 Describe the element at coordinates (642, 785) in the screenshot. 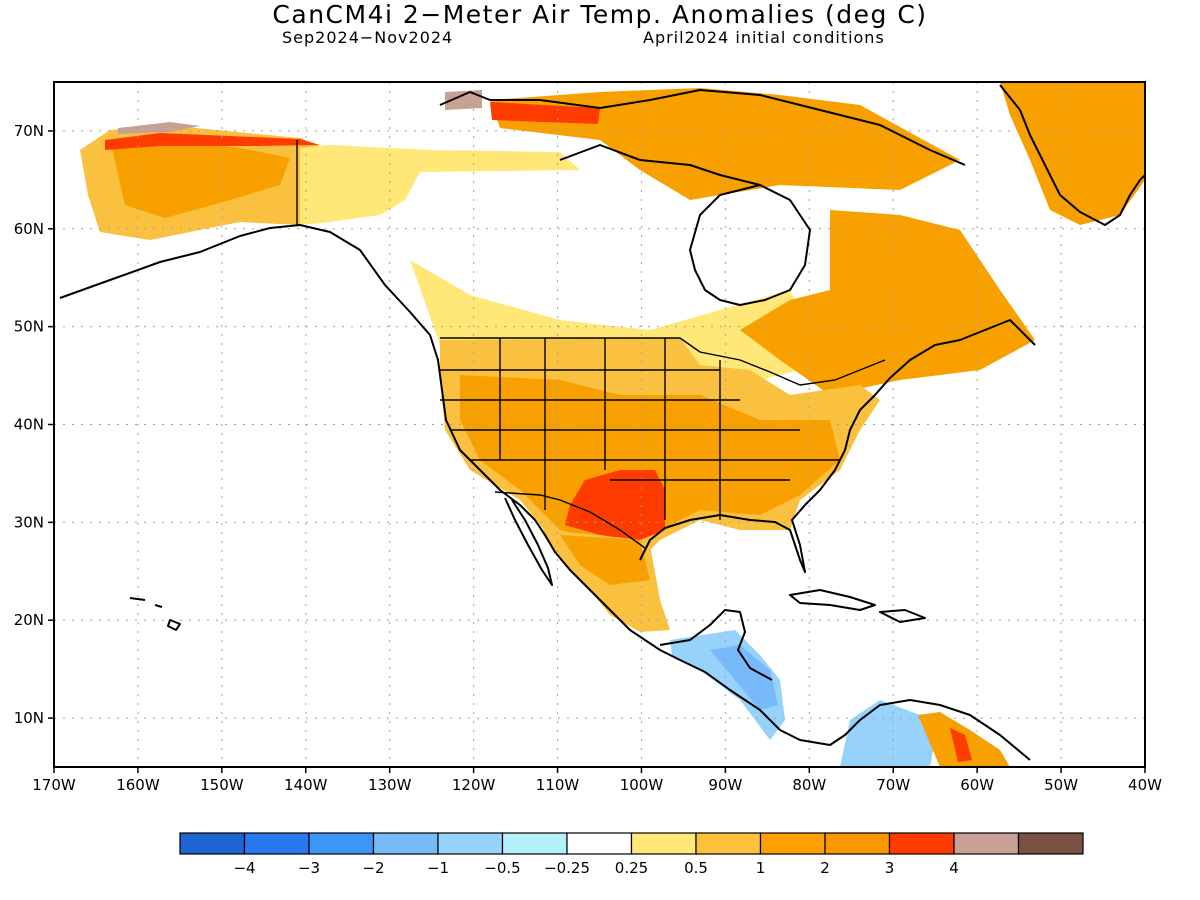

I see `lon-tick-label: 100W` at that location.